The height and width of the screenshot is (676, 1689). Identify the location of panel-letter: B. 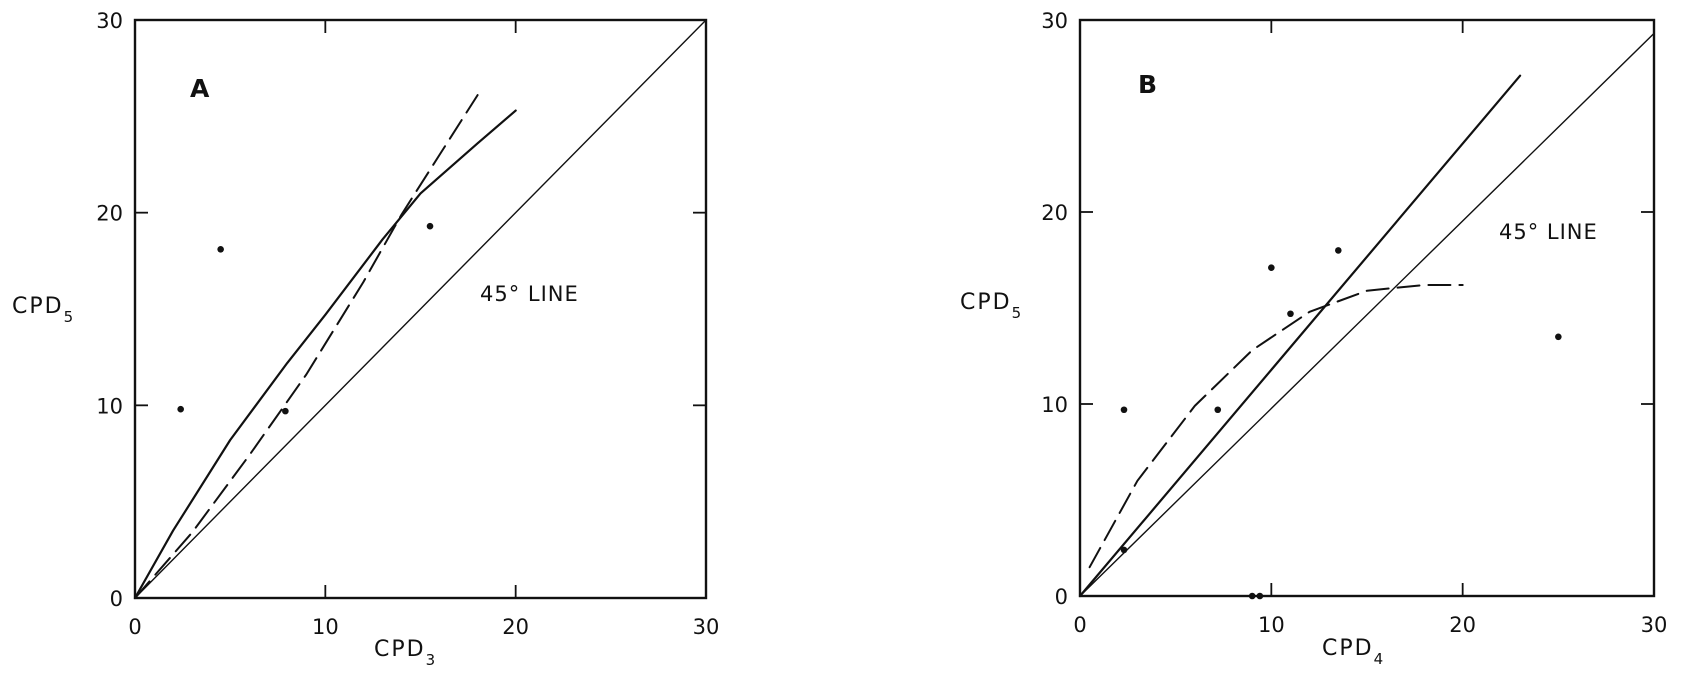
(1147, 84).